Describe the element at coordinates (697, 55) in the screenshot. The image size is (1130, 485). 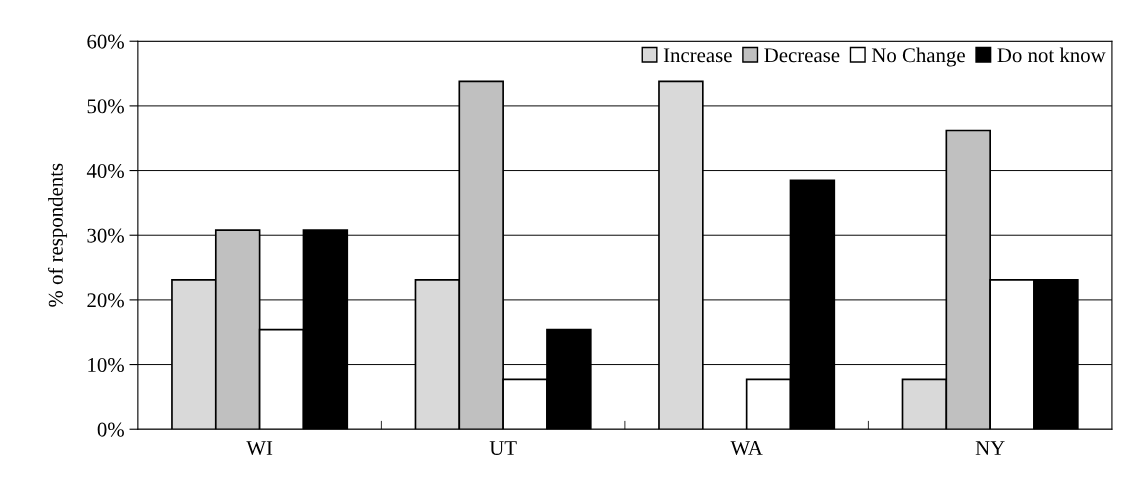
I see `legend-label: Increase` at that location.